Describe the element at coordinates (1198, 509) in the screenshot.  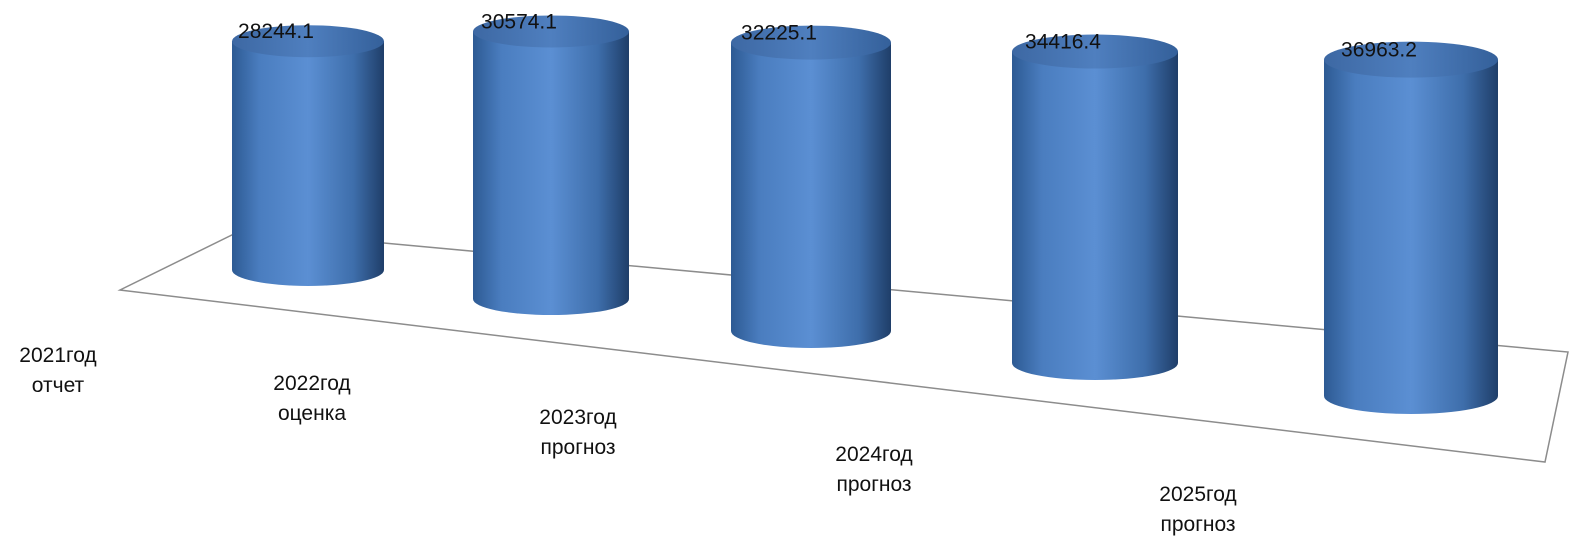
I see `x-tick-label: 2025год прогноз` at that location.